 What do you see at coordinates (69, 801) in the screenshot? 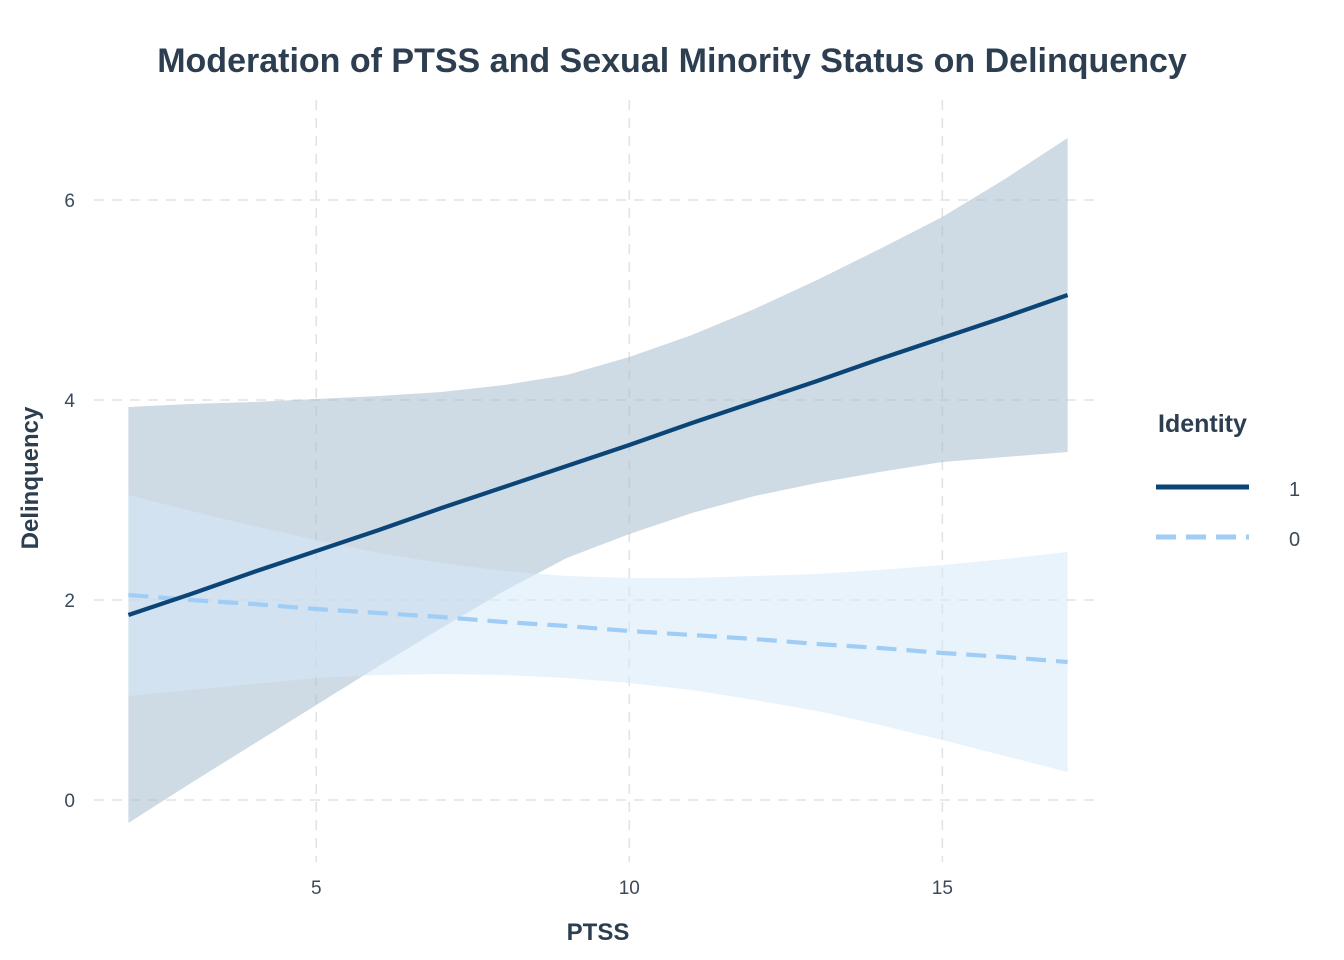
I see `y-tick-label-0: 0` at bounding box center [69, 801].